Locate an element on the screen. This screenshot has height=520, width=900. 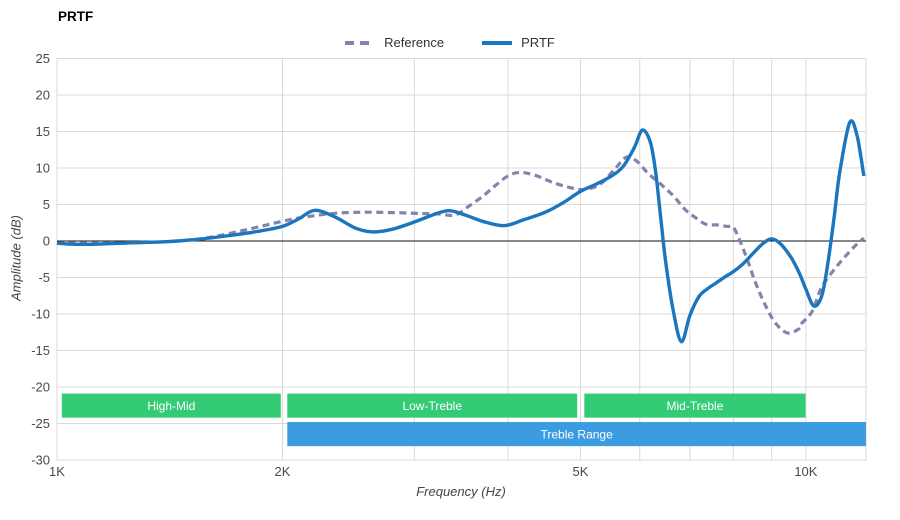
page-title: PRTF is located at coordinates (76, 16).